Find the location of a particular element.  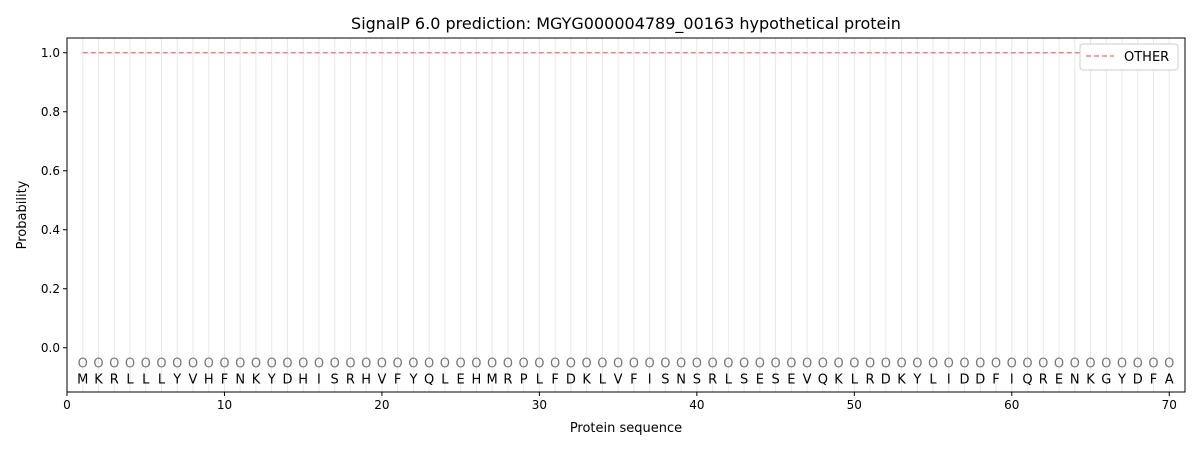

residue-label: P is located at coordinates (524, 379).